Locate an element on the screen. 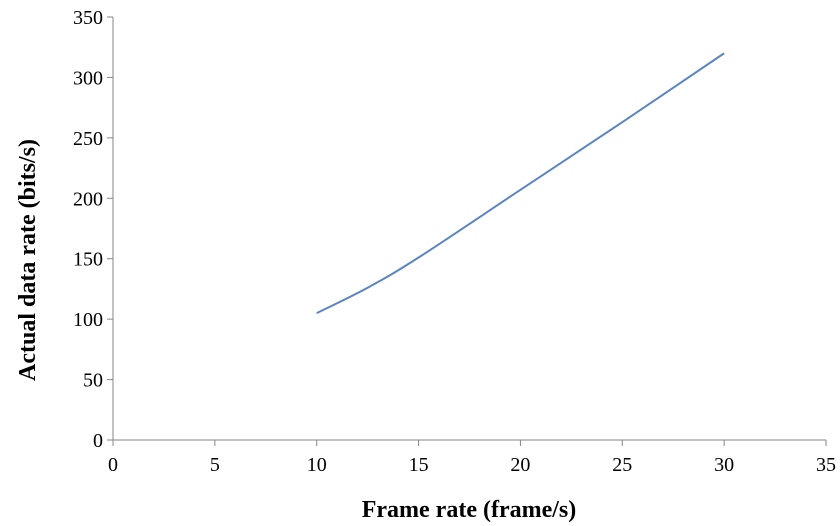  x-tick-label: 30 is located at coordinates (724, 465).